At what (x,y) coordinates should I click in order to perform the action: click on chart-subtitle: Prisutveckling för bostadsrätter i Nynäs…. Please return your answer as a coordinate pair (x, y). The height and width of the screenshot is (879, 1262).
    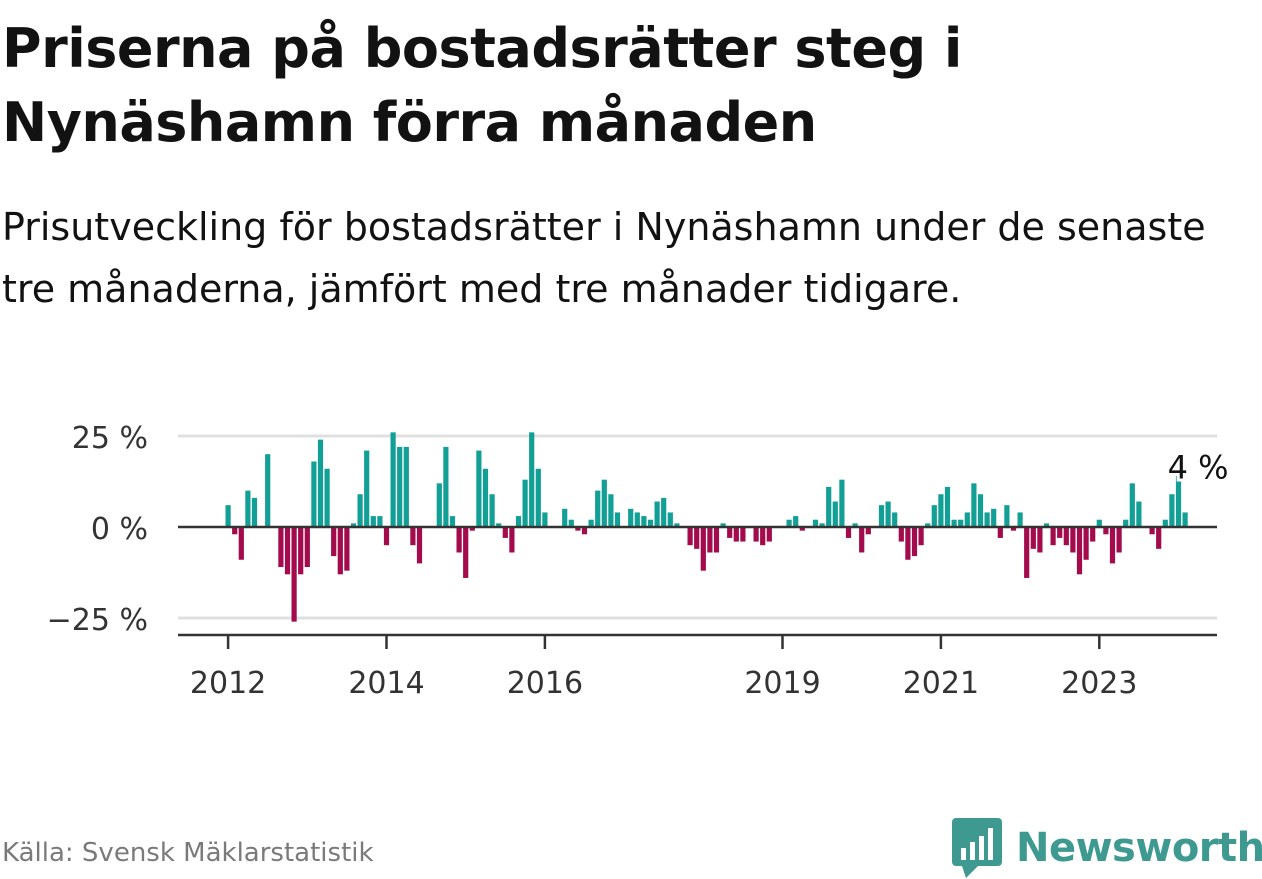
    Looking at the image, I should click on (604, 258).